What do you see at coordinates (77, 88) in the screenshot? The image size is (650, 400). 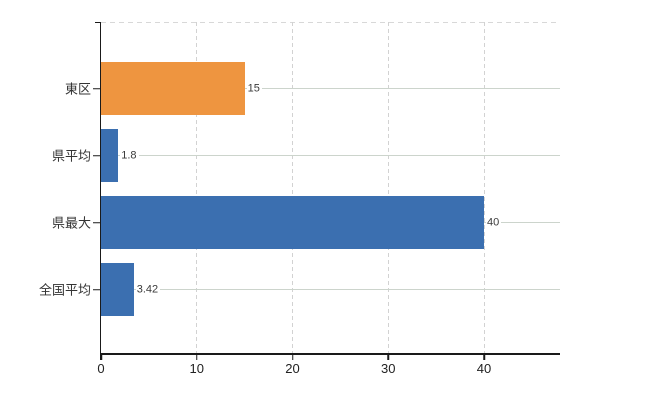 I see `category-label: 東区` at bounding box center [77, 88].